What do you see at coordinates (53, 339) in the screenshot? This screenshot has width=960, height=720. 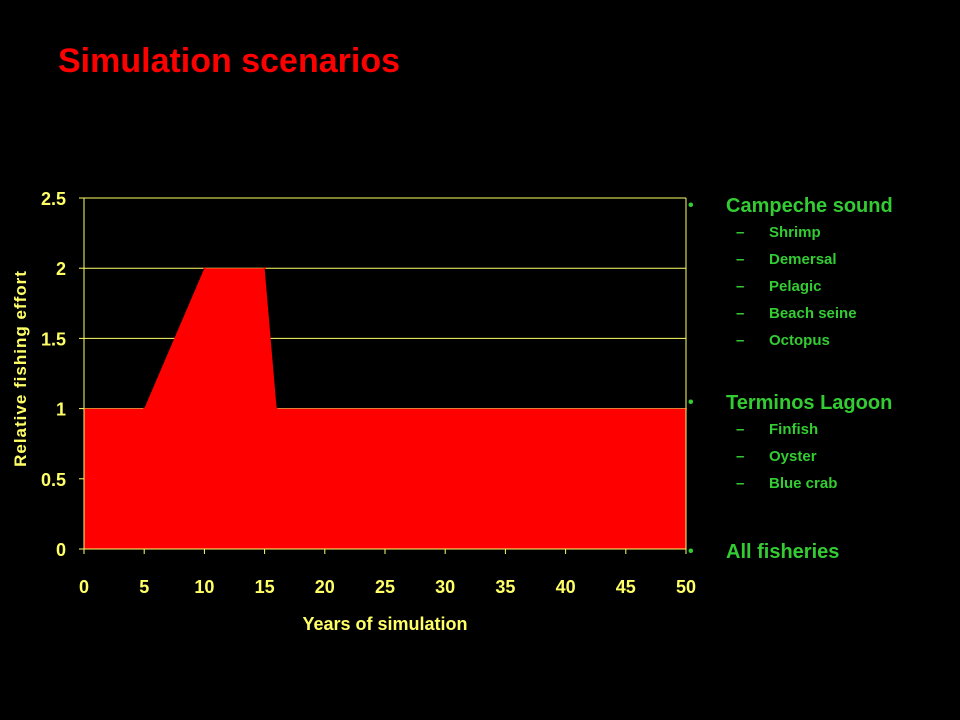 I see `y-tick-label: 1.5` at bounding box center [53, 339].